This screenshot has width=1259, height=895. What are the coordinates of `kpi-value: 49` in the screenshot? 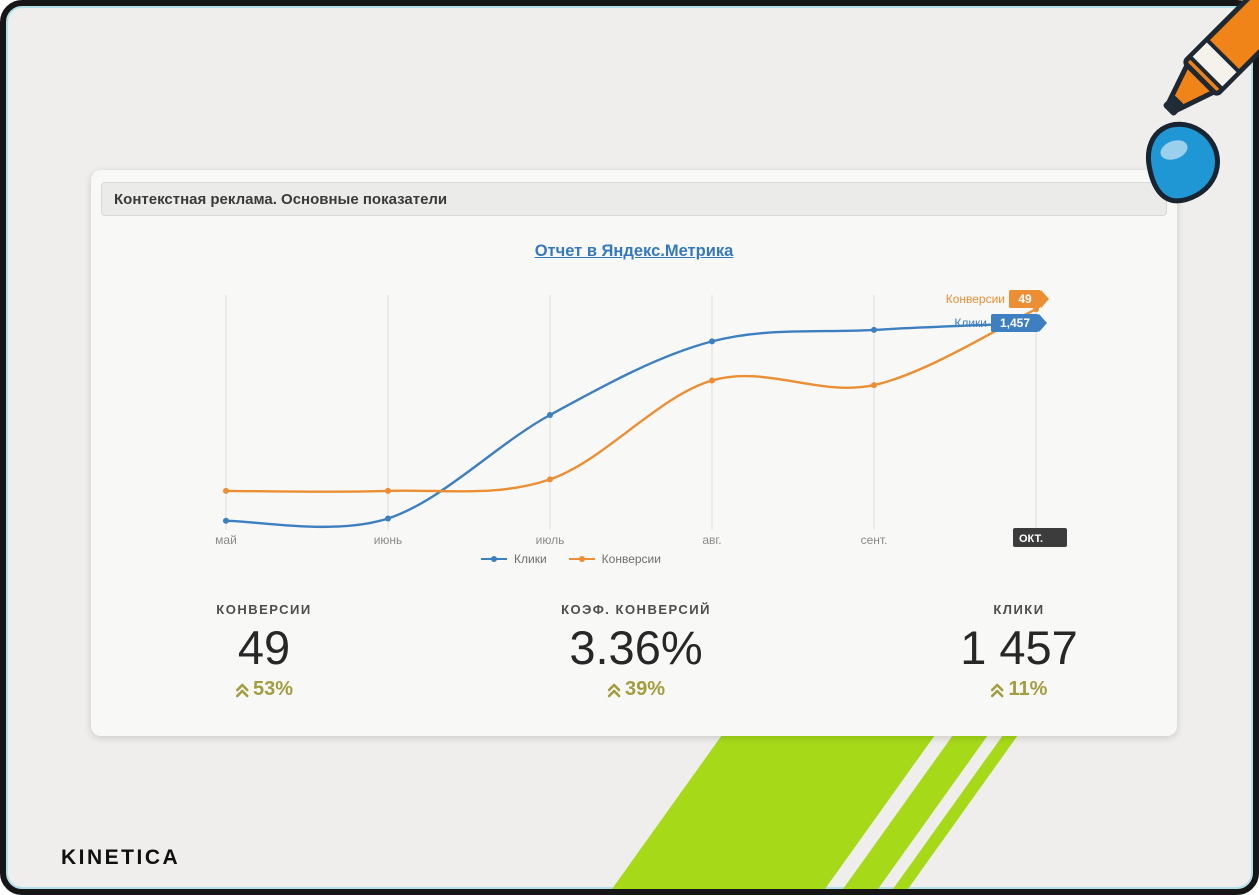 It's located at (264, 647).